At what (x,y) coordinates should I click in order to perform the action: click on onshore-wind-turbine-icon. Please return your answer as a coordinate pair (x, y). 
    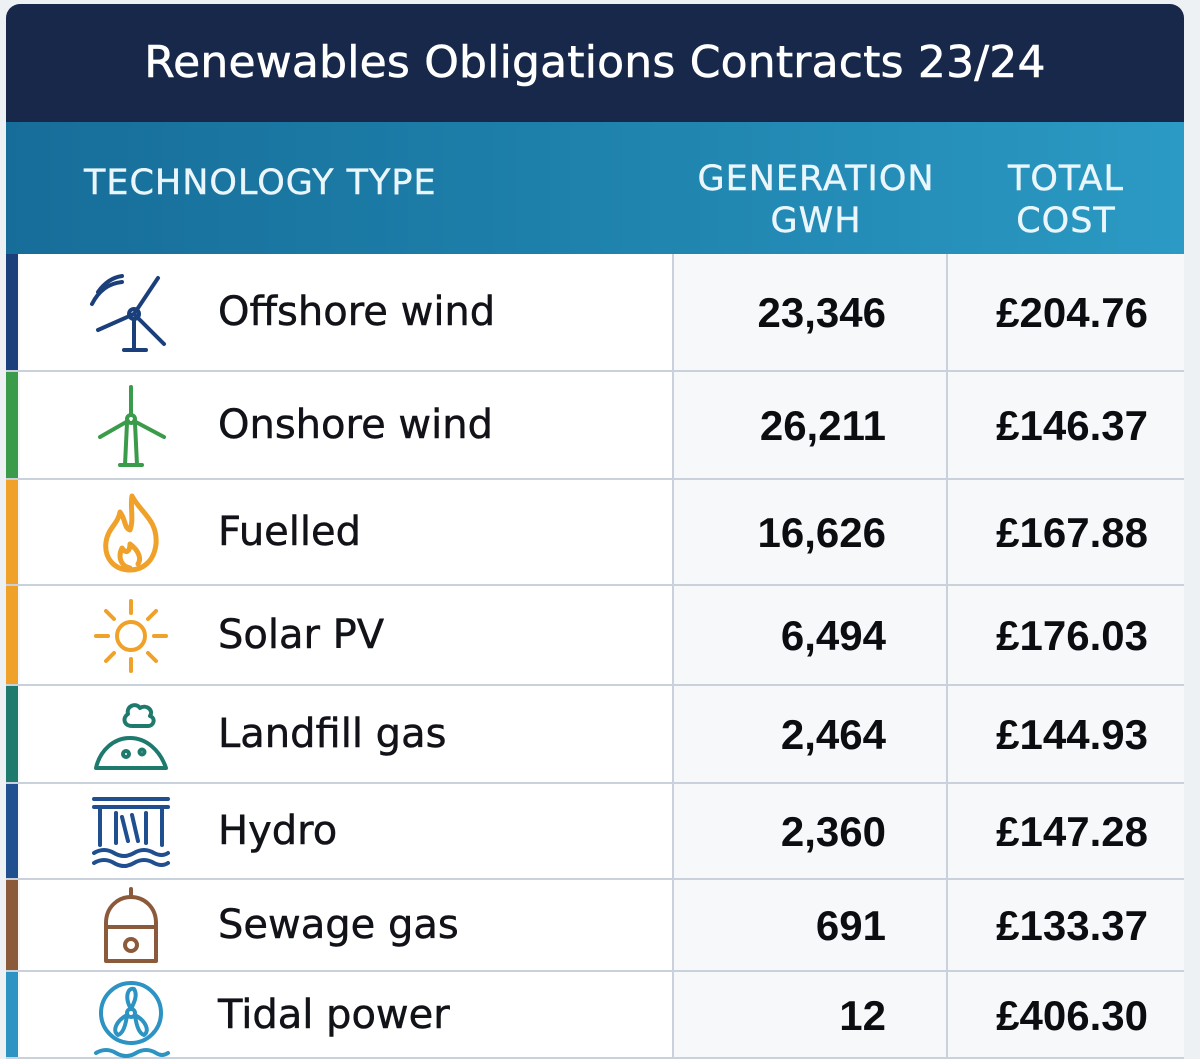
    Looking at the image, I should click on (131, 426).